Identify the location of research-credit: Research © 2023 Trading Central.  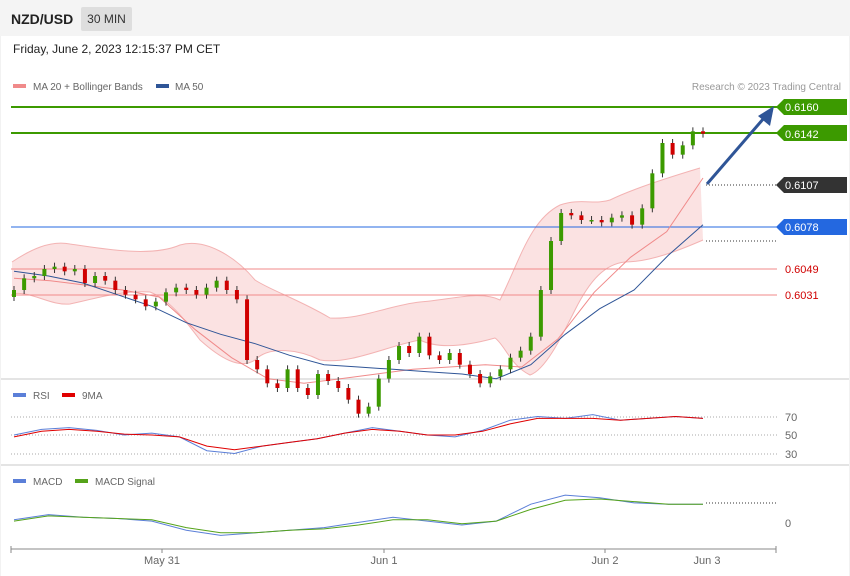
(766, 87).